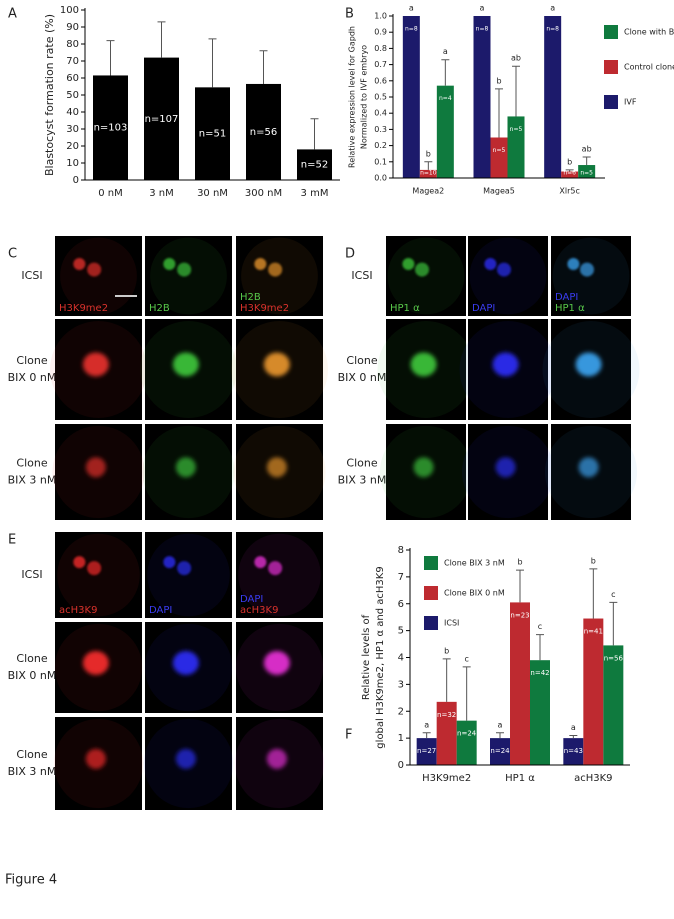 Image resolution: width=674 pixels, height=919 pixels. Describe the element at coordinates (401, 577) in the screenshot. I see `y-tick-label: 7` at that location.